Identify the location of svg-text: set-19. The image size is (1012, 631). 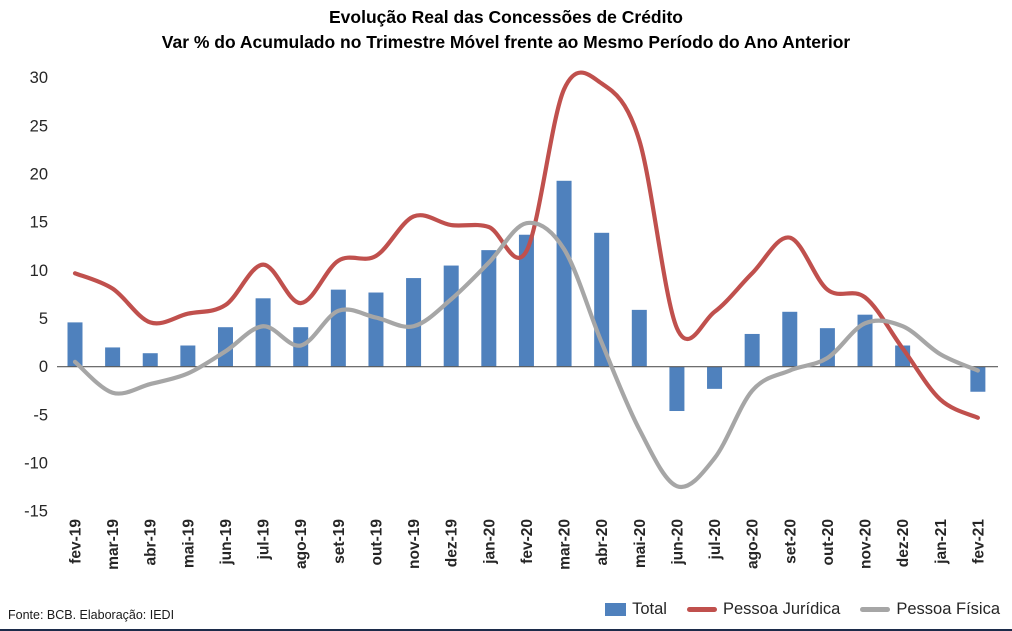
(339, 541).